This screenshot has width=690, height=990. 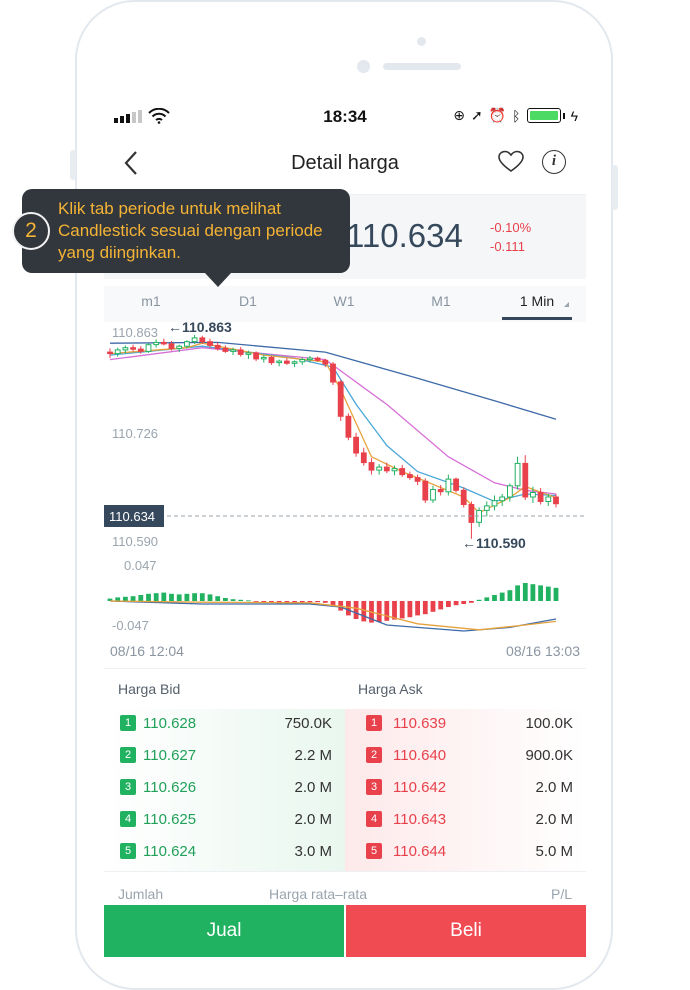 I want to click on bid-row: 1 110.628 750.0K, so click(x=224, y=725).